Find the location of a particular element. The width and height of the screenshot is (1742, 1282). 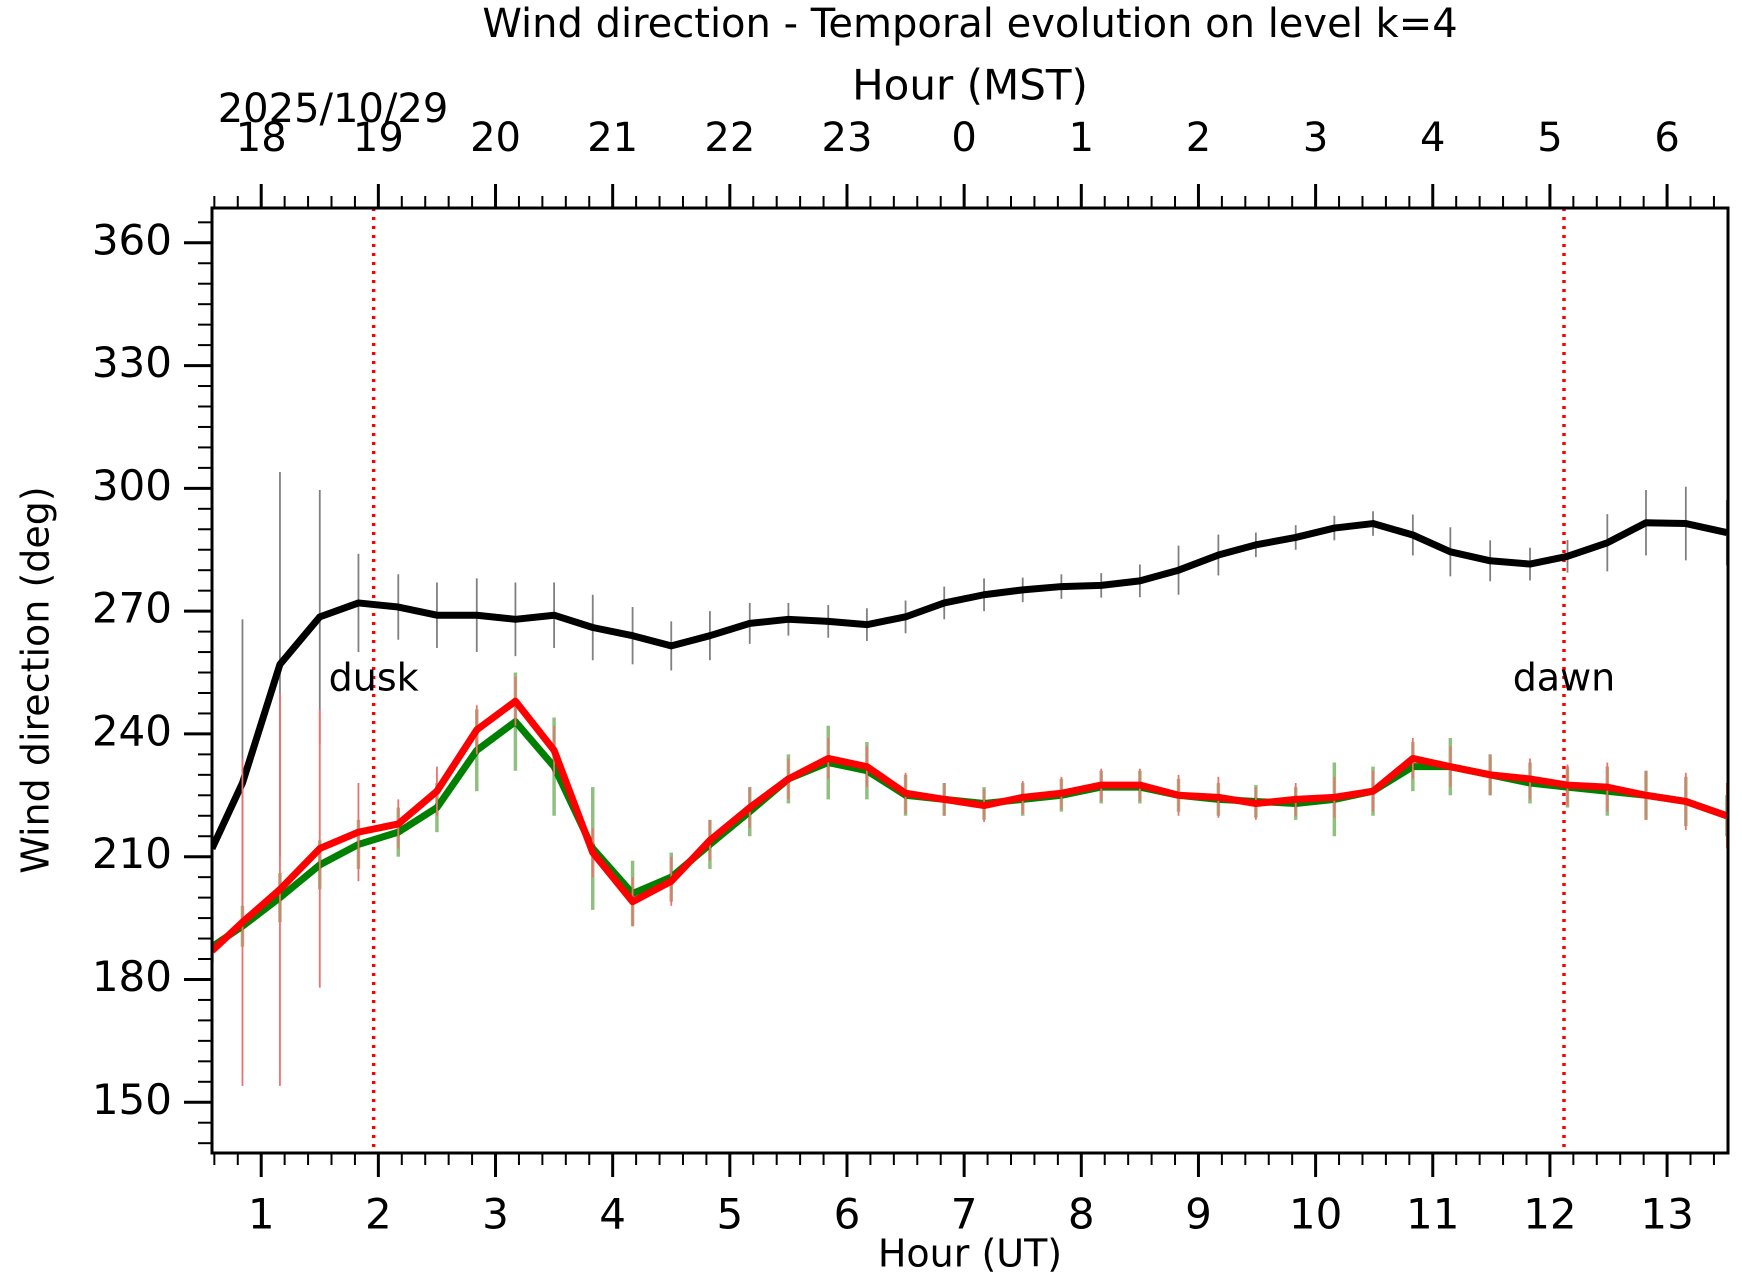

x-tick-label: 3 is located at coordinates (495, 1214).